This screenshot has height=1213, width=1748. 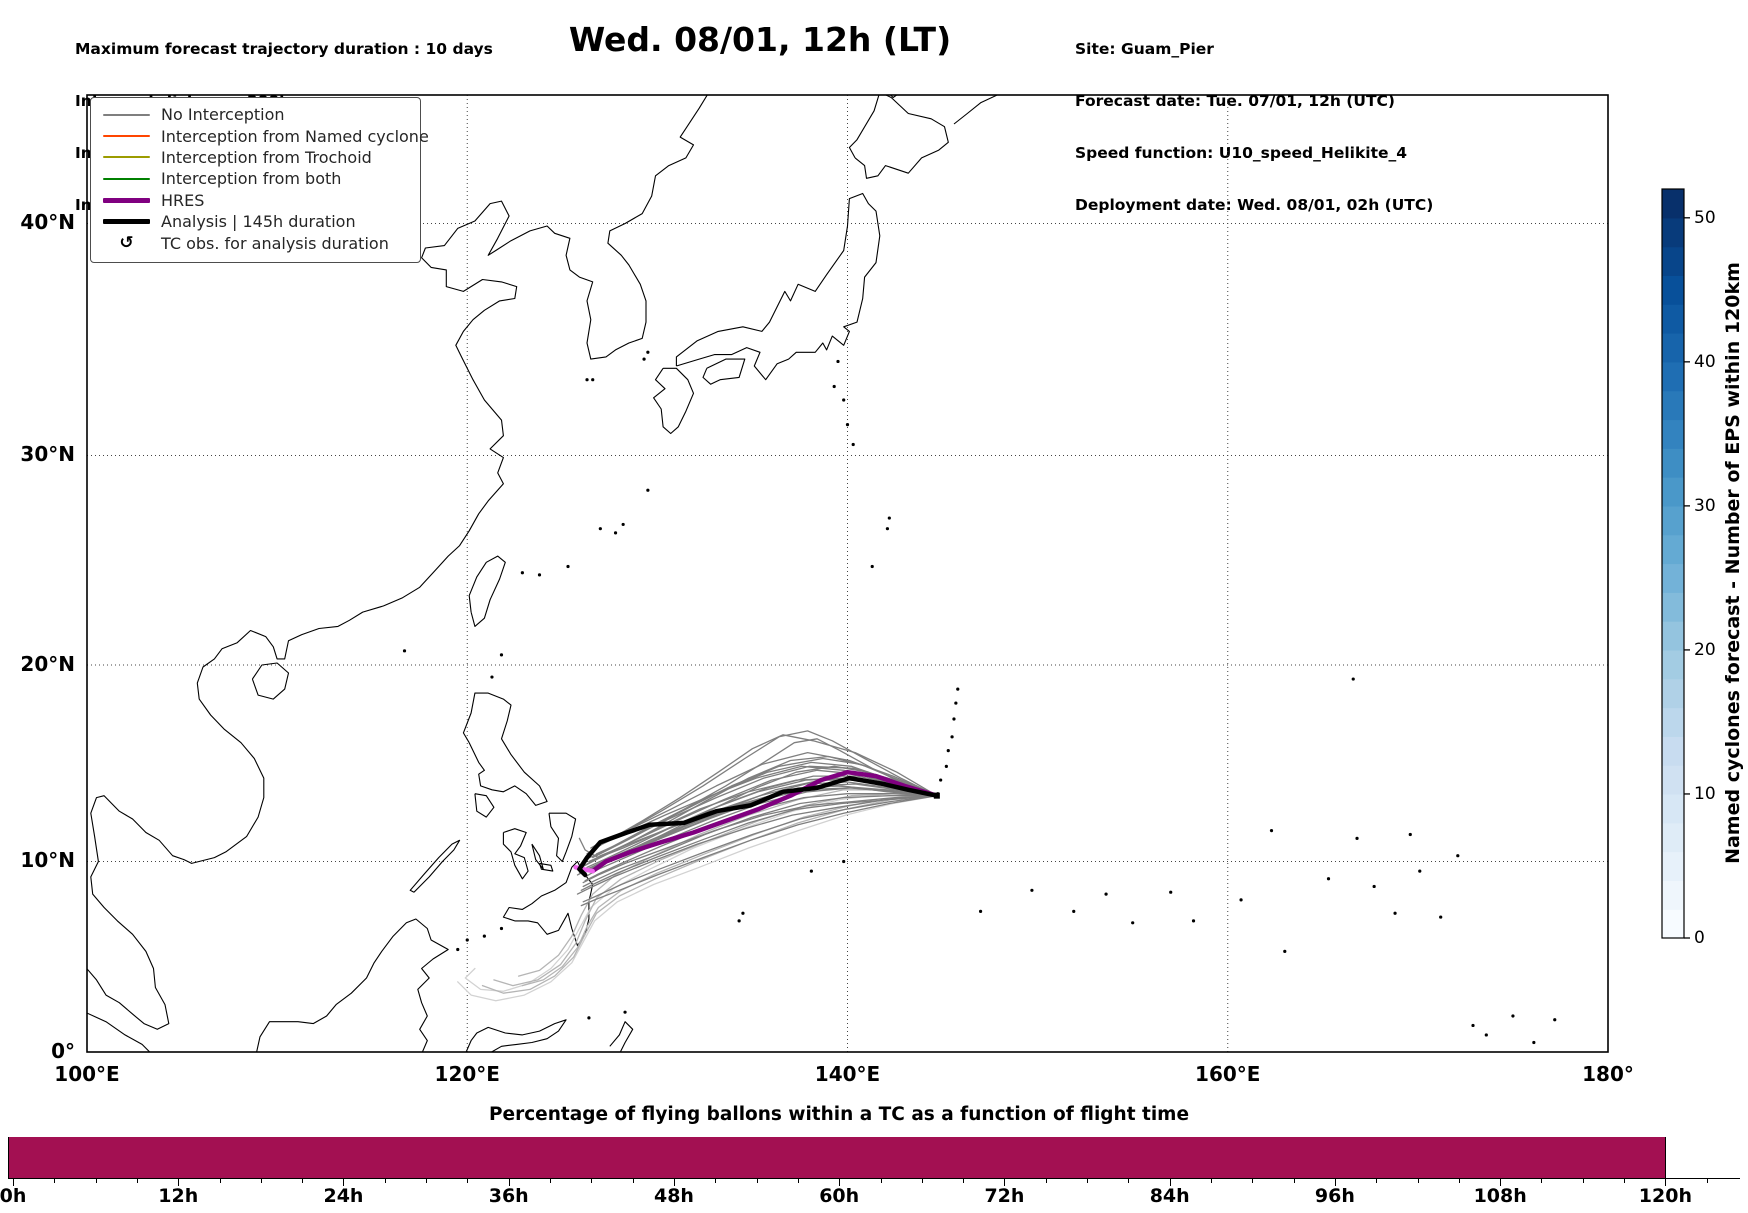 What do you see at coordinates (261, 178) in the screenshot?
I see `legend-item: Interception from both` at bounding box center [261, 178].